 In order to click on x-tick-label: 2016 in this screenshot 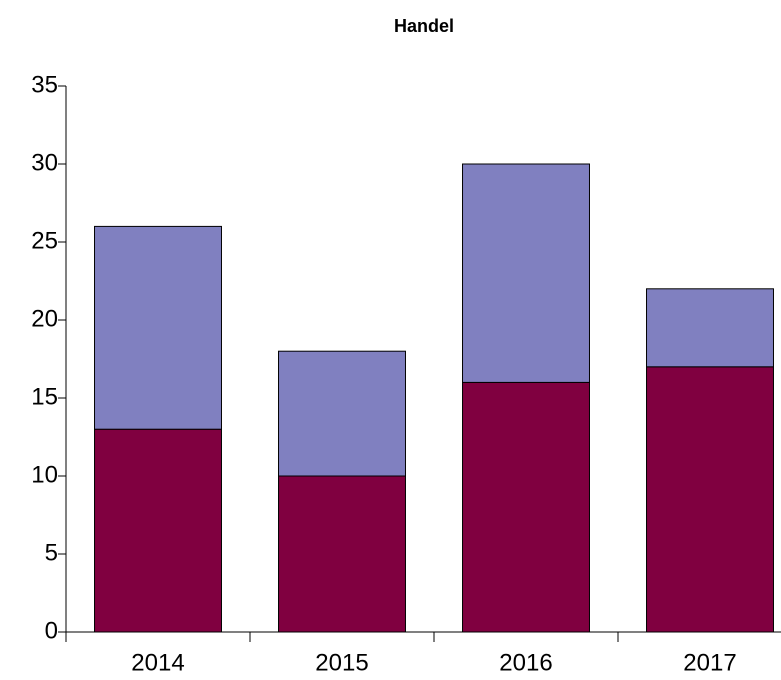, I will do `click(525, 662)`.